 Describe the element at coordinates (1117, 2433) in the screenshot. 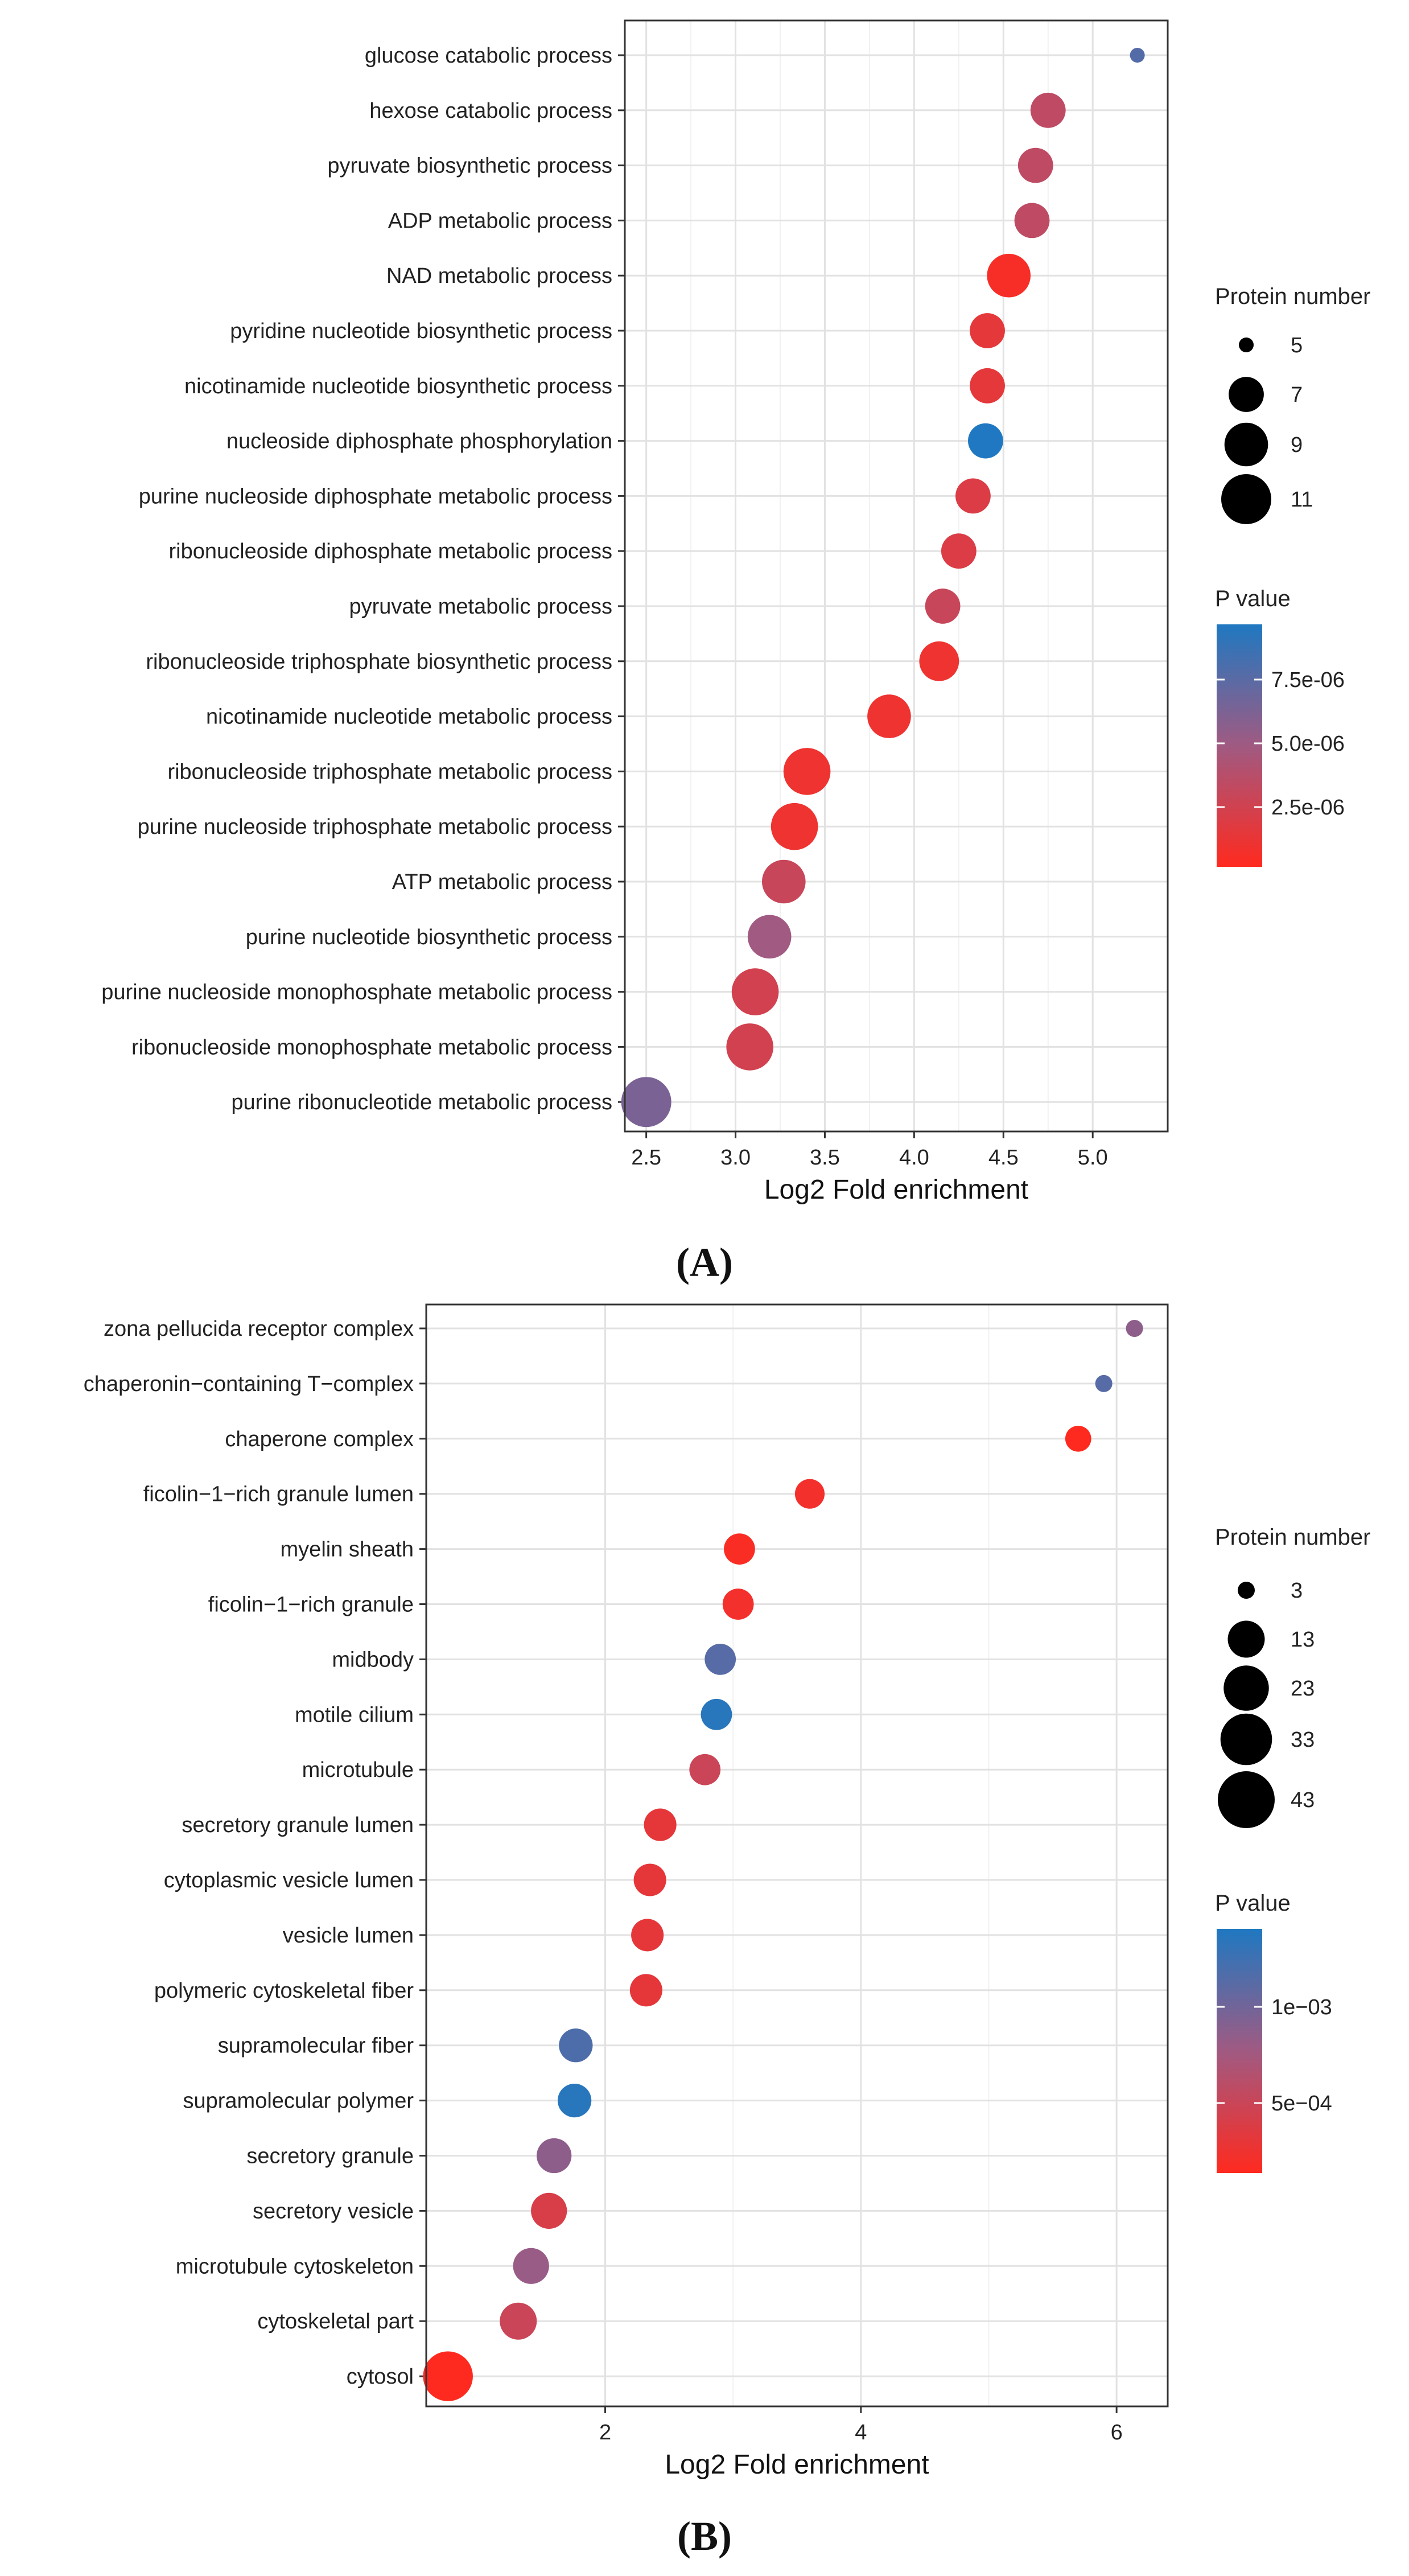

I see `x-tick-label: 6` at that location.